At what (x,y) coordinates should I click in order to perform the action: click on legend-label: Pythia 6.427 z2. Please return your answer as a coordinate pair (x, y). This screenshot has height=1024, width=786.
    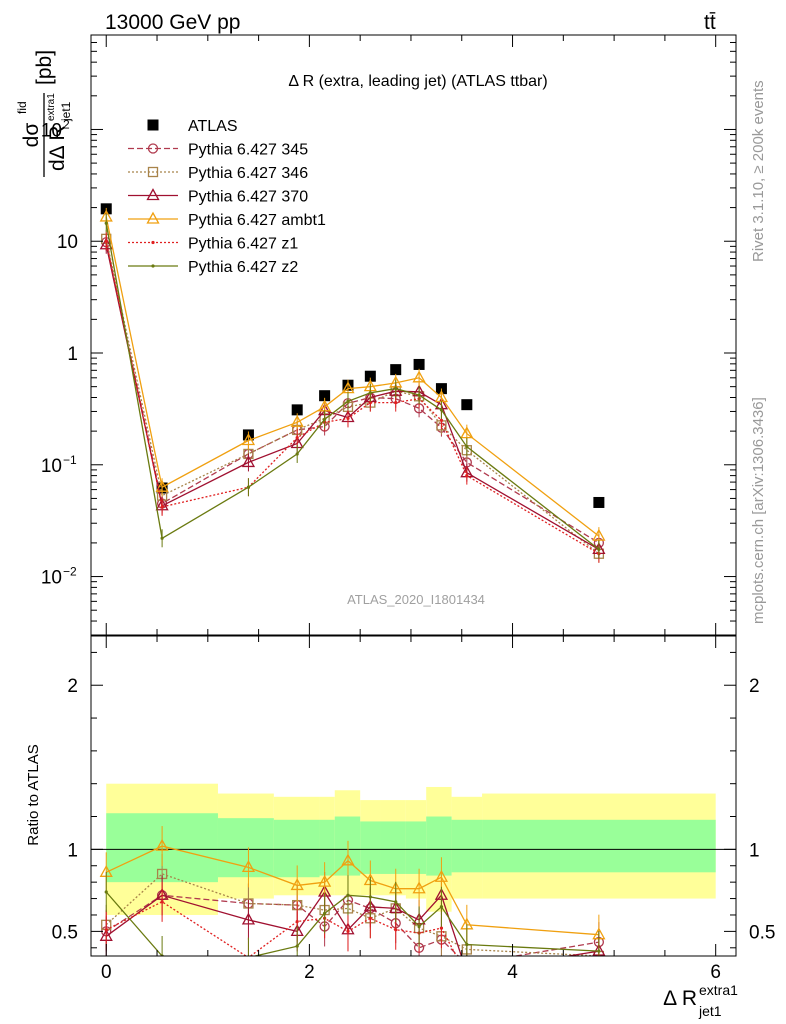
    Looking at the image, I should click on (243, 267).